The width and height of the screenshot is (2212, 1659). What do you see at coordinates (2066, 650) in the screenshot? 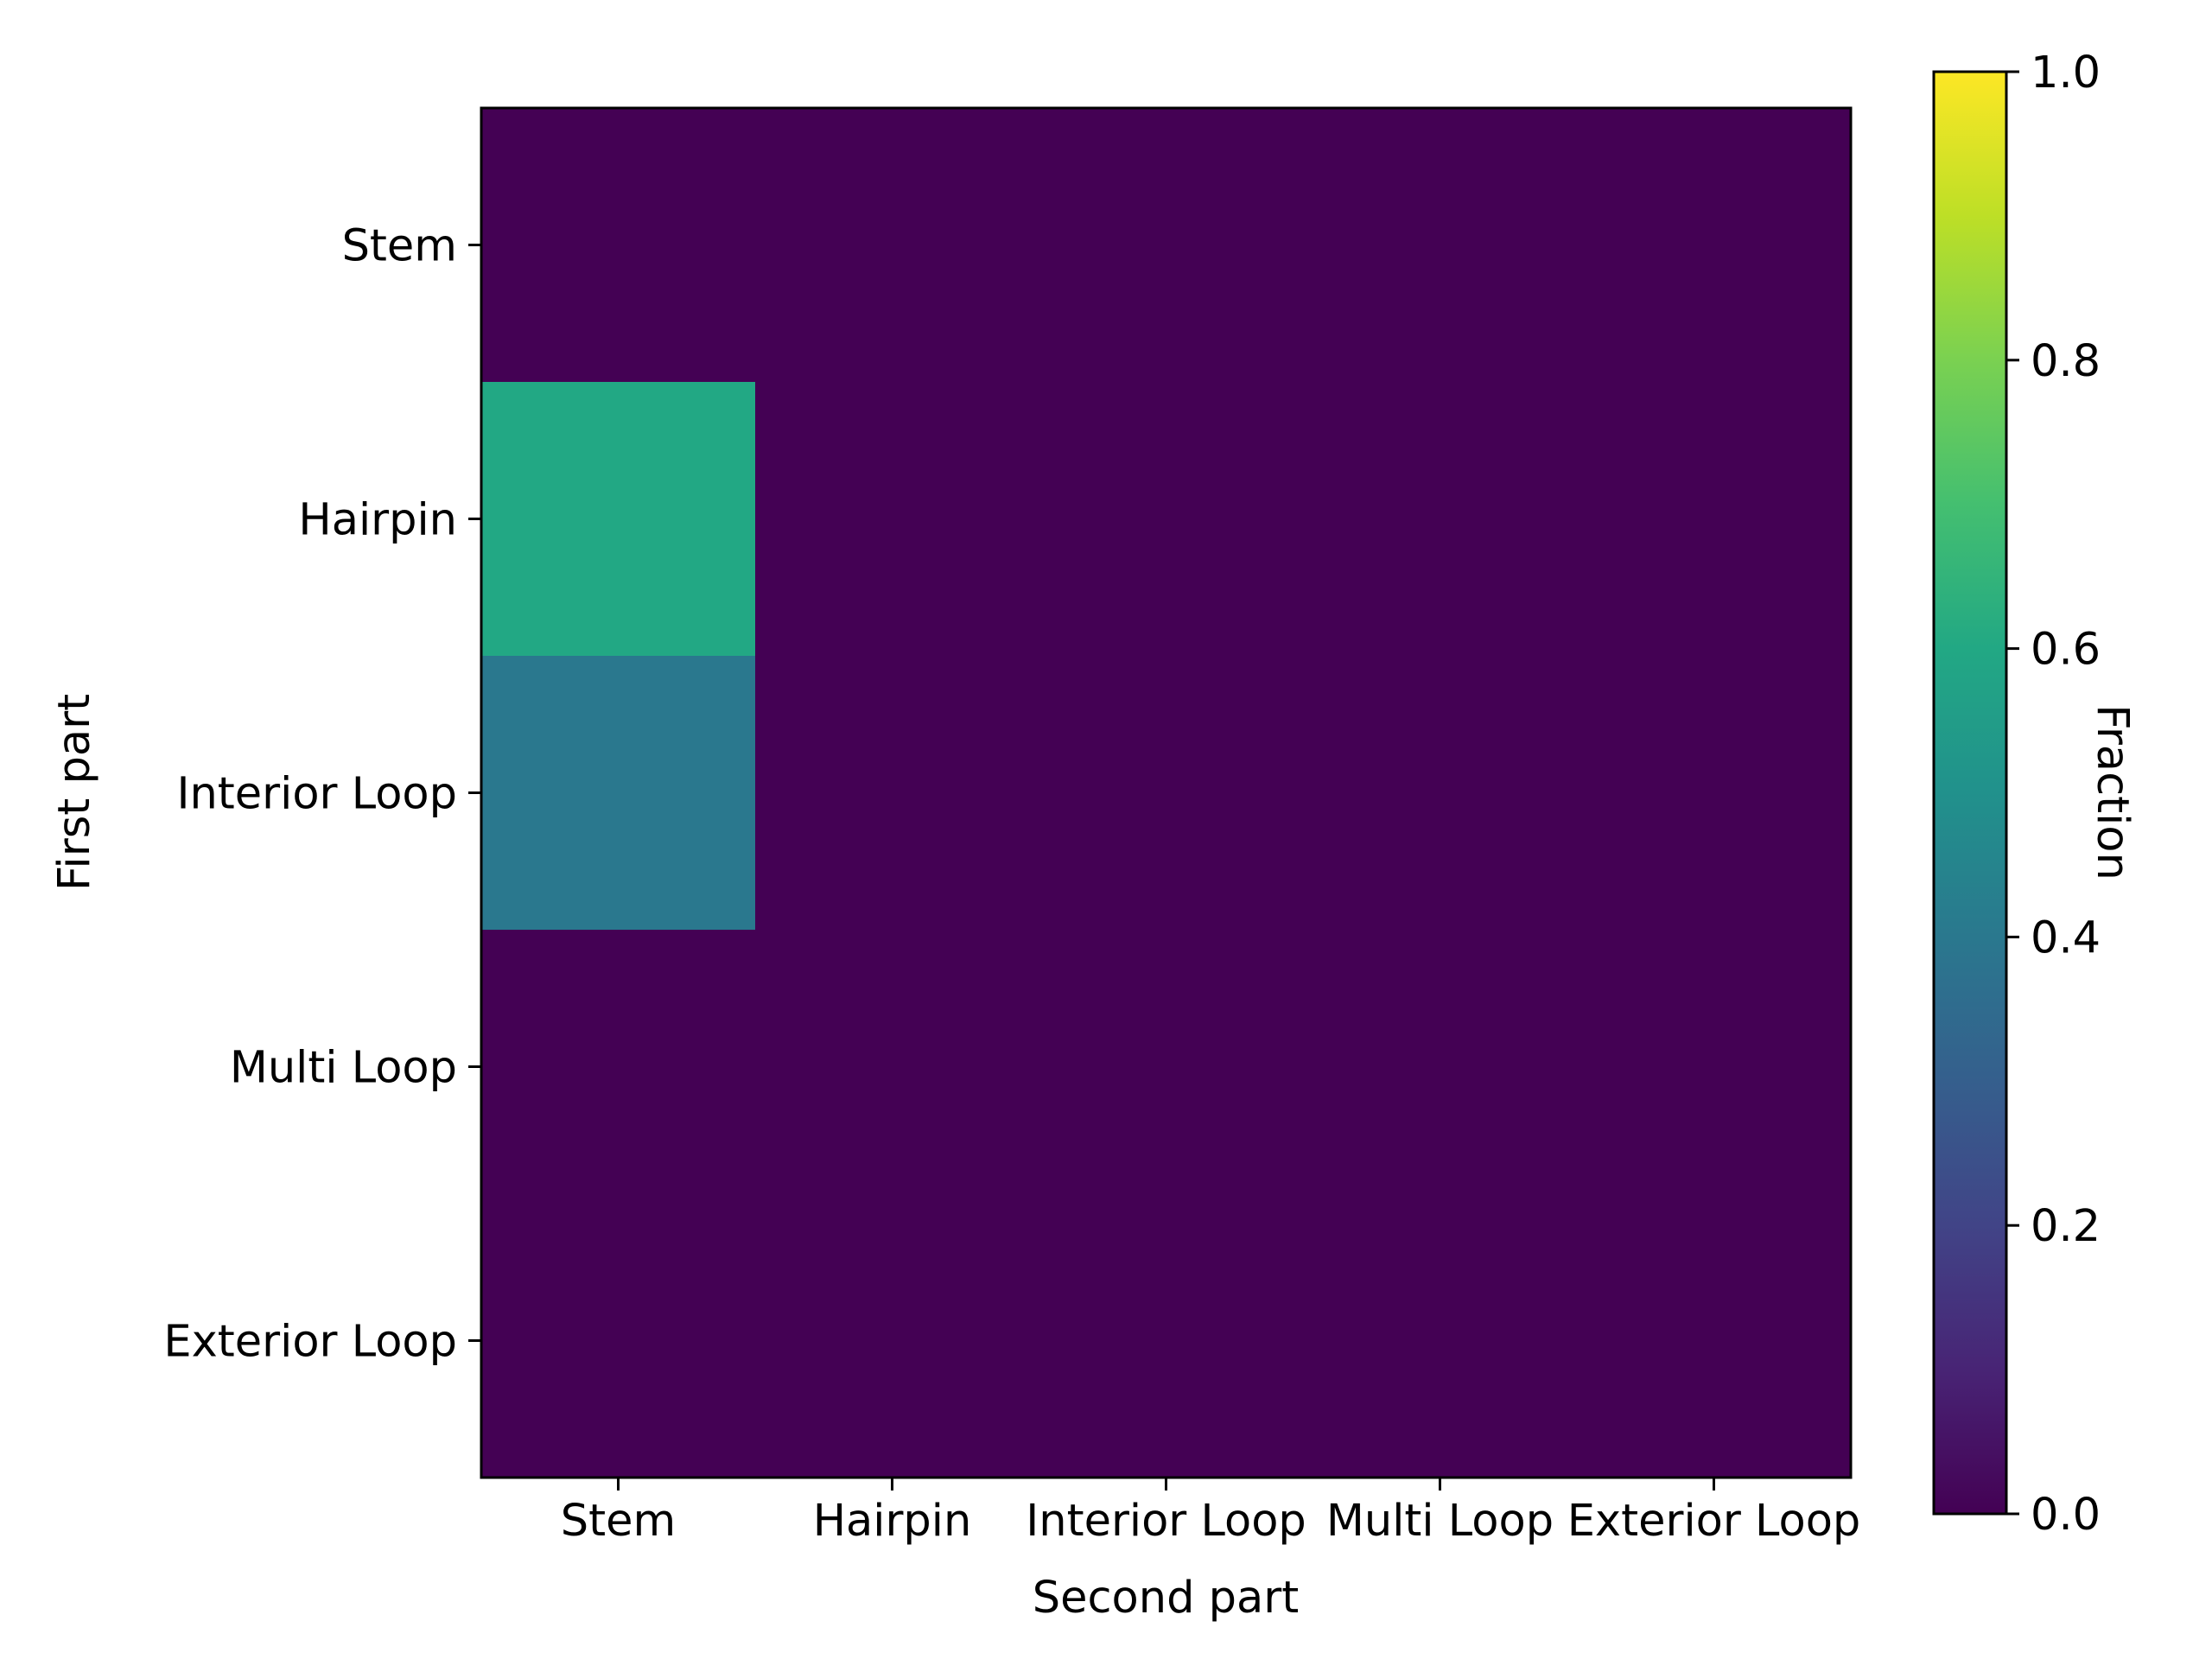
I see `colorbar-tick-label: 0.6` at bounding box center [2066, 650].